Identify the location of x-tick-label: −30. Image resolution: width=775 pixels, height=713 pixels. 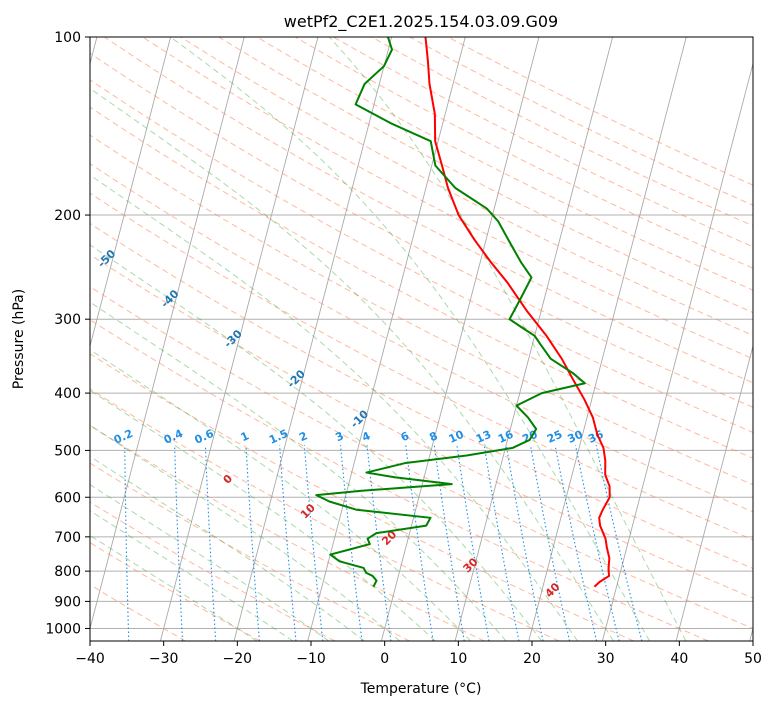
(164, 659).